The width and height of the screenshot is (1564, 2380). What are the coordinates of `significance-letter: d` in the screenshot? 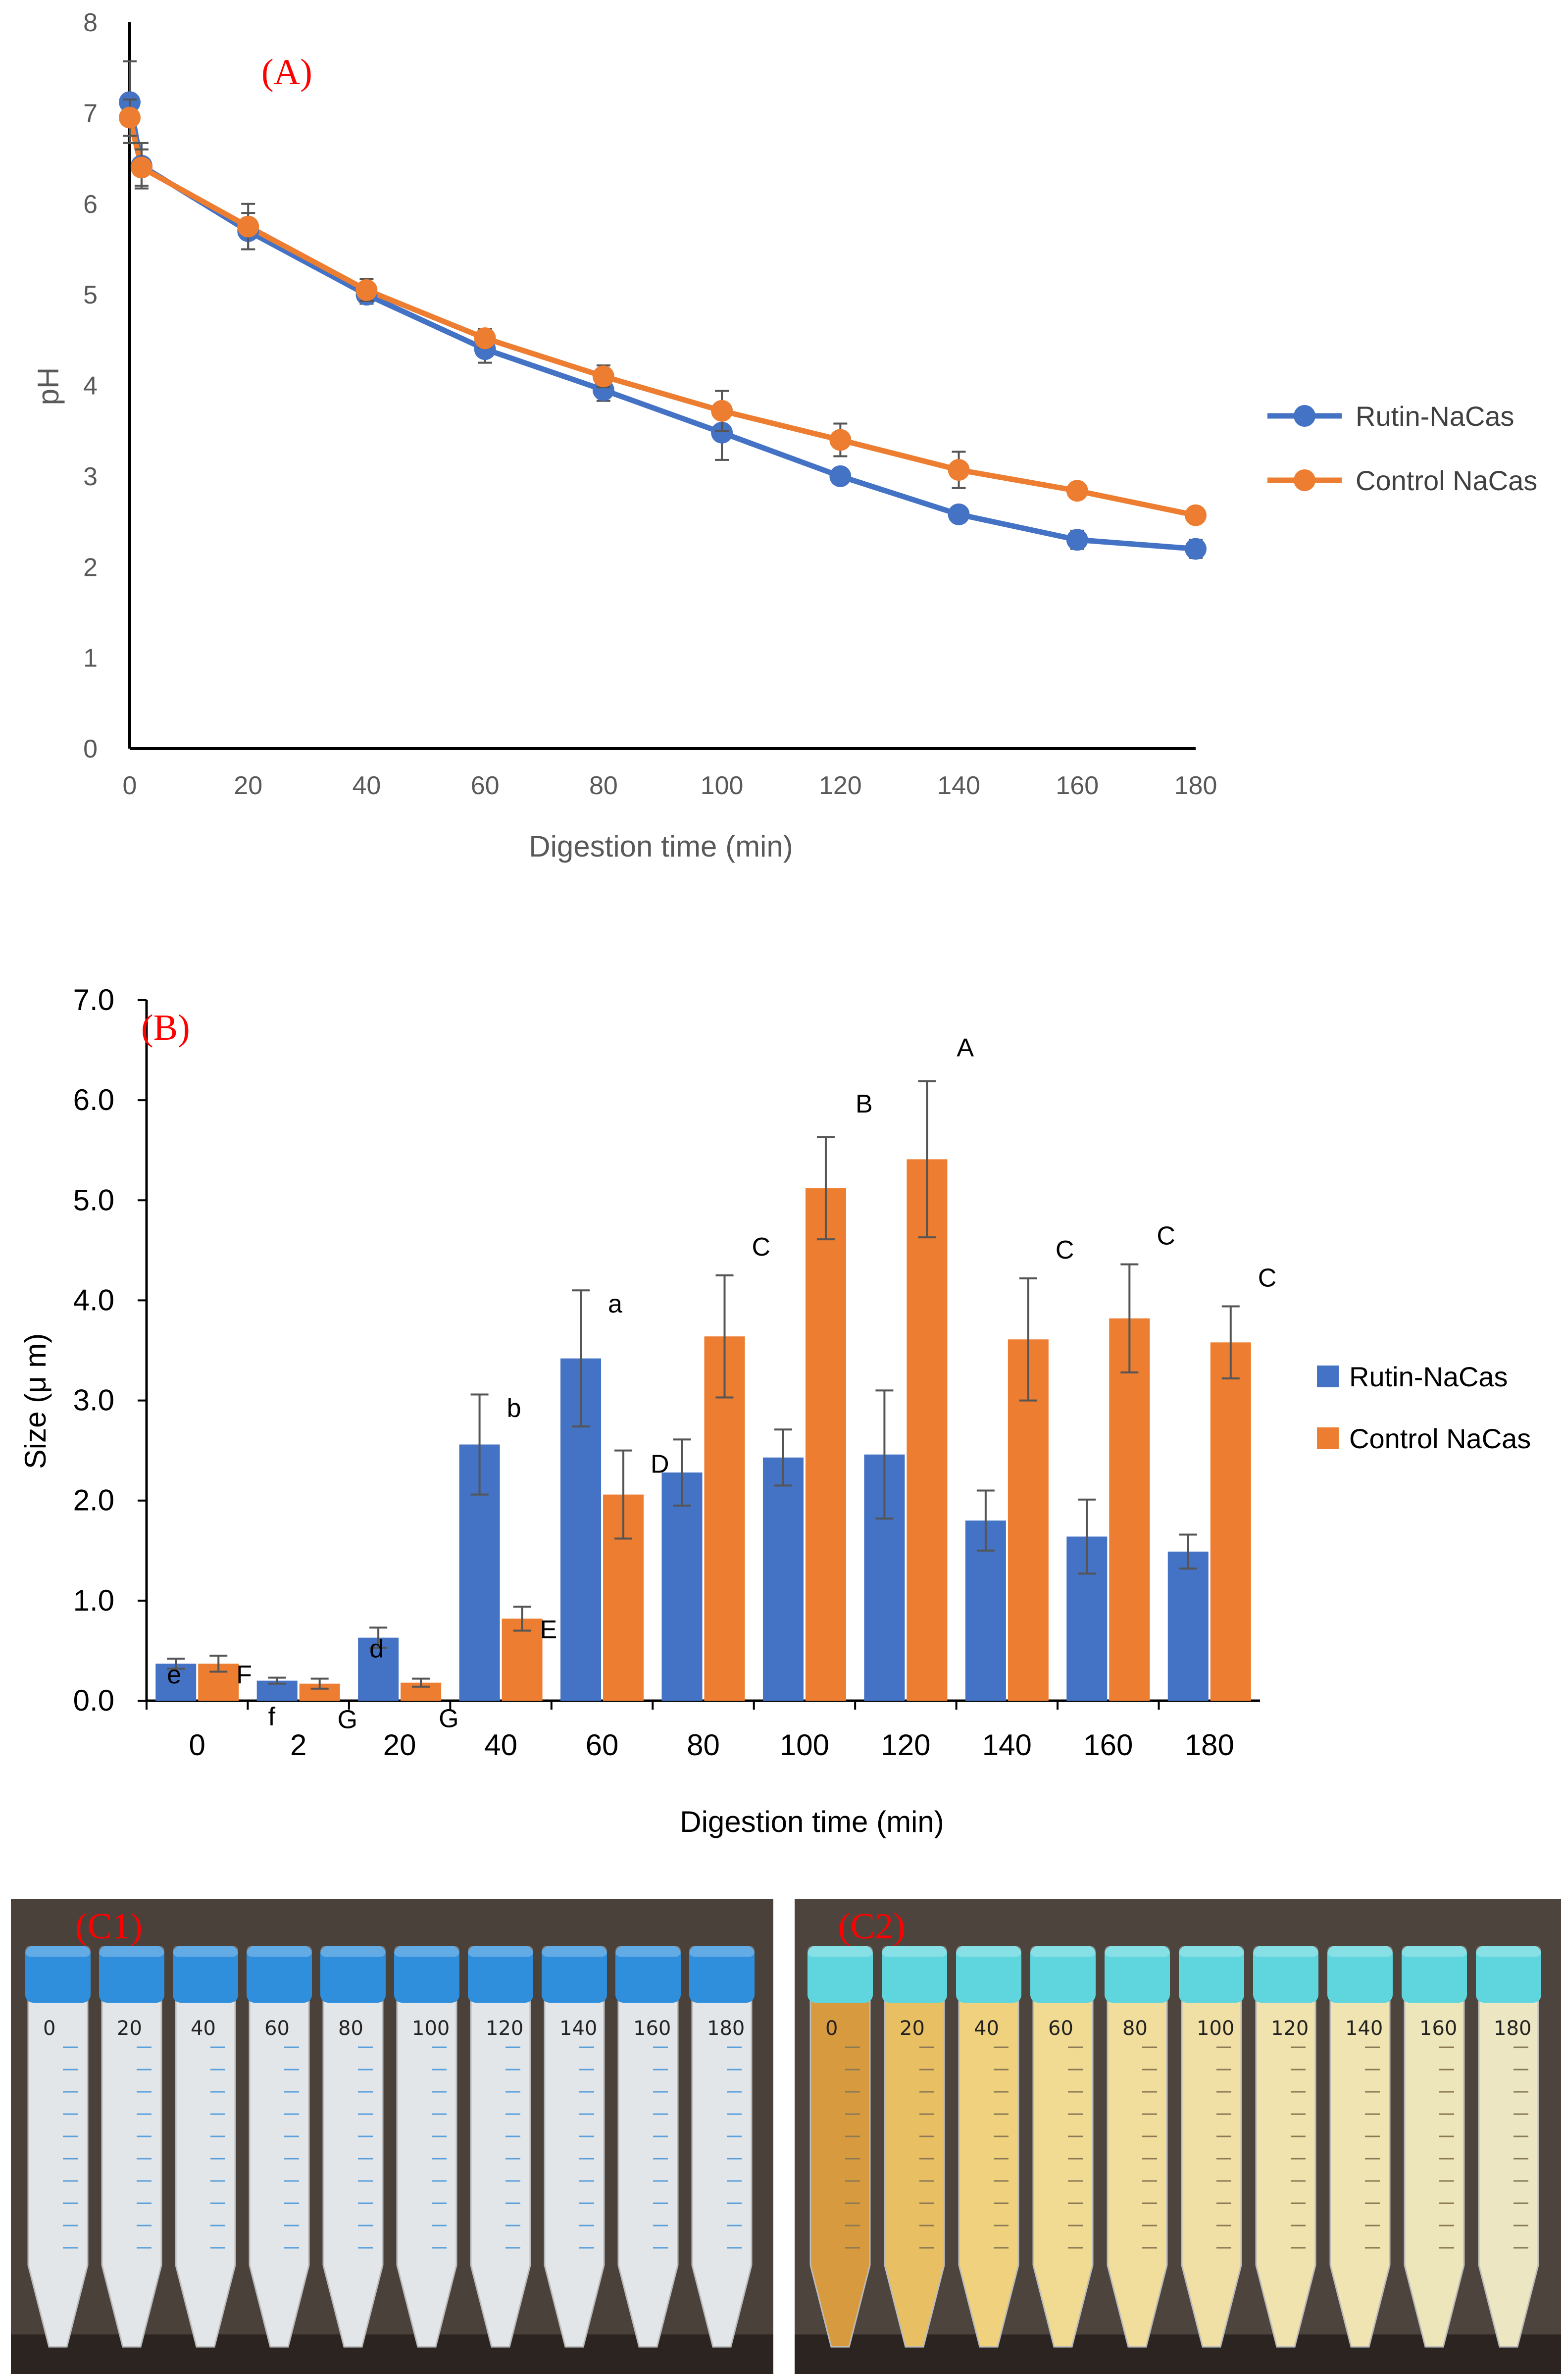 It's located at (376, 1649).